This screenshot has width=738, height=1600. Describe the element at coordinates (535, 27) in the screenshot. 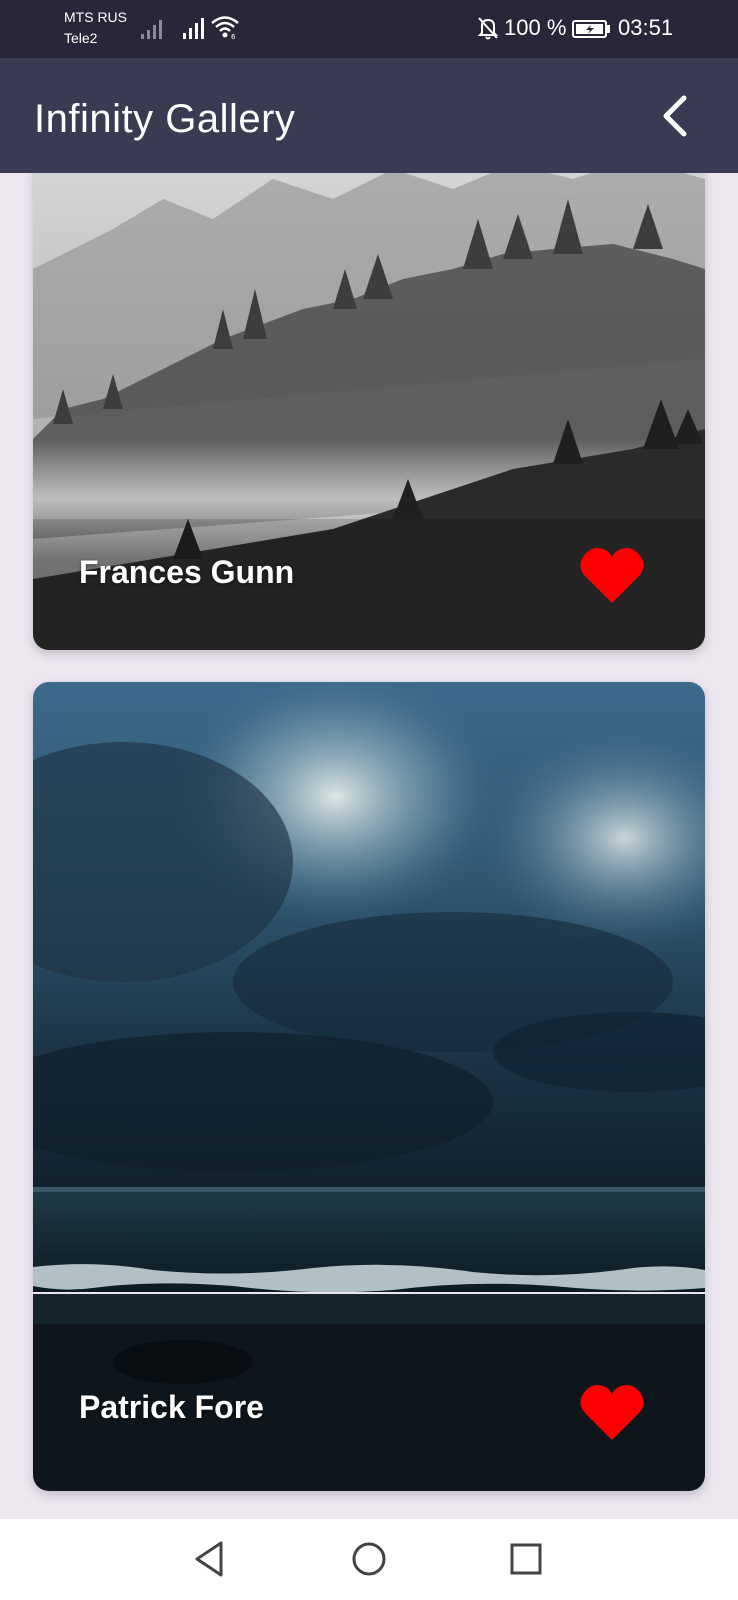

I see `battery-percent: 100 %` at that location.